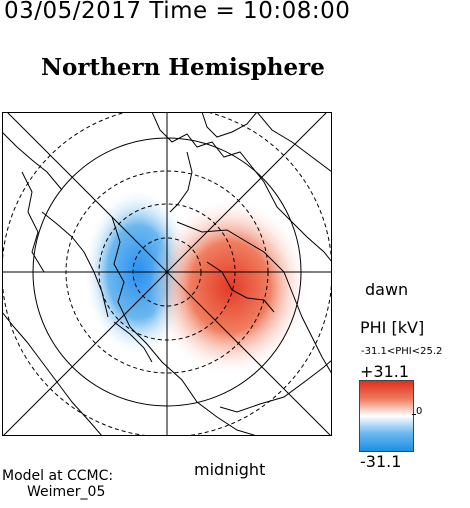 The image size is (470, 508). What do you see at coordinates (402, 351) in the screenshot?
I see `colorbar-range: -31.1<PHI<25.2` at bounding box center [402, 351].